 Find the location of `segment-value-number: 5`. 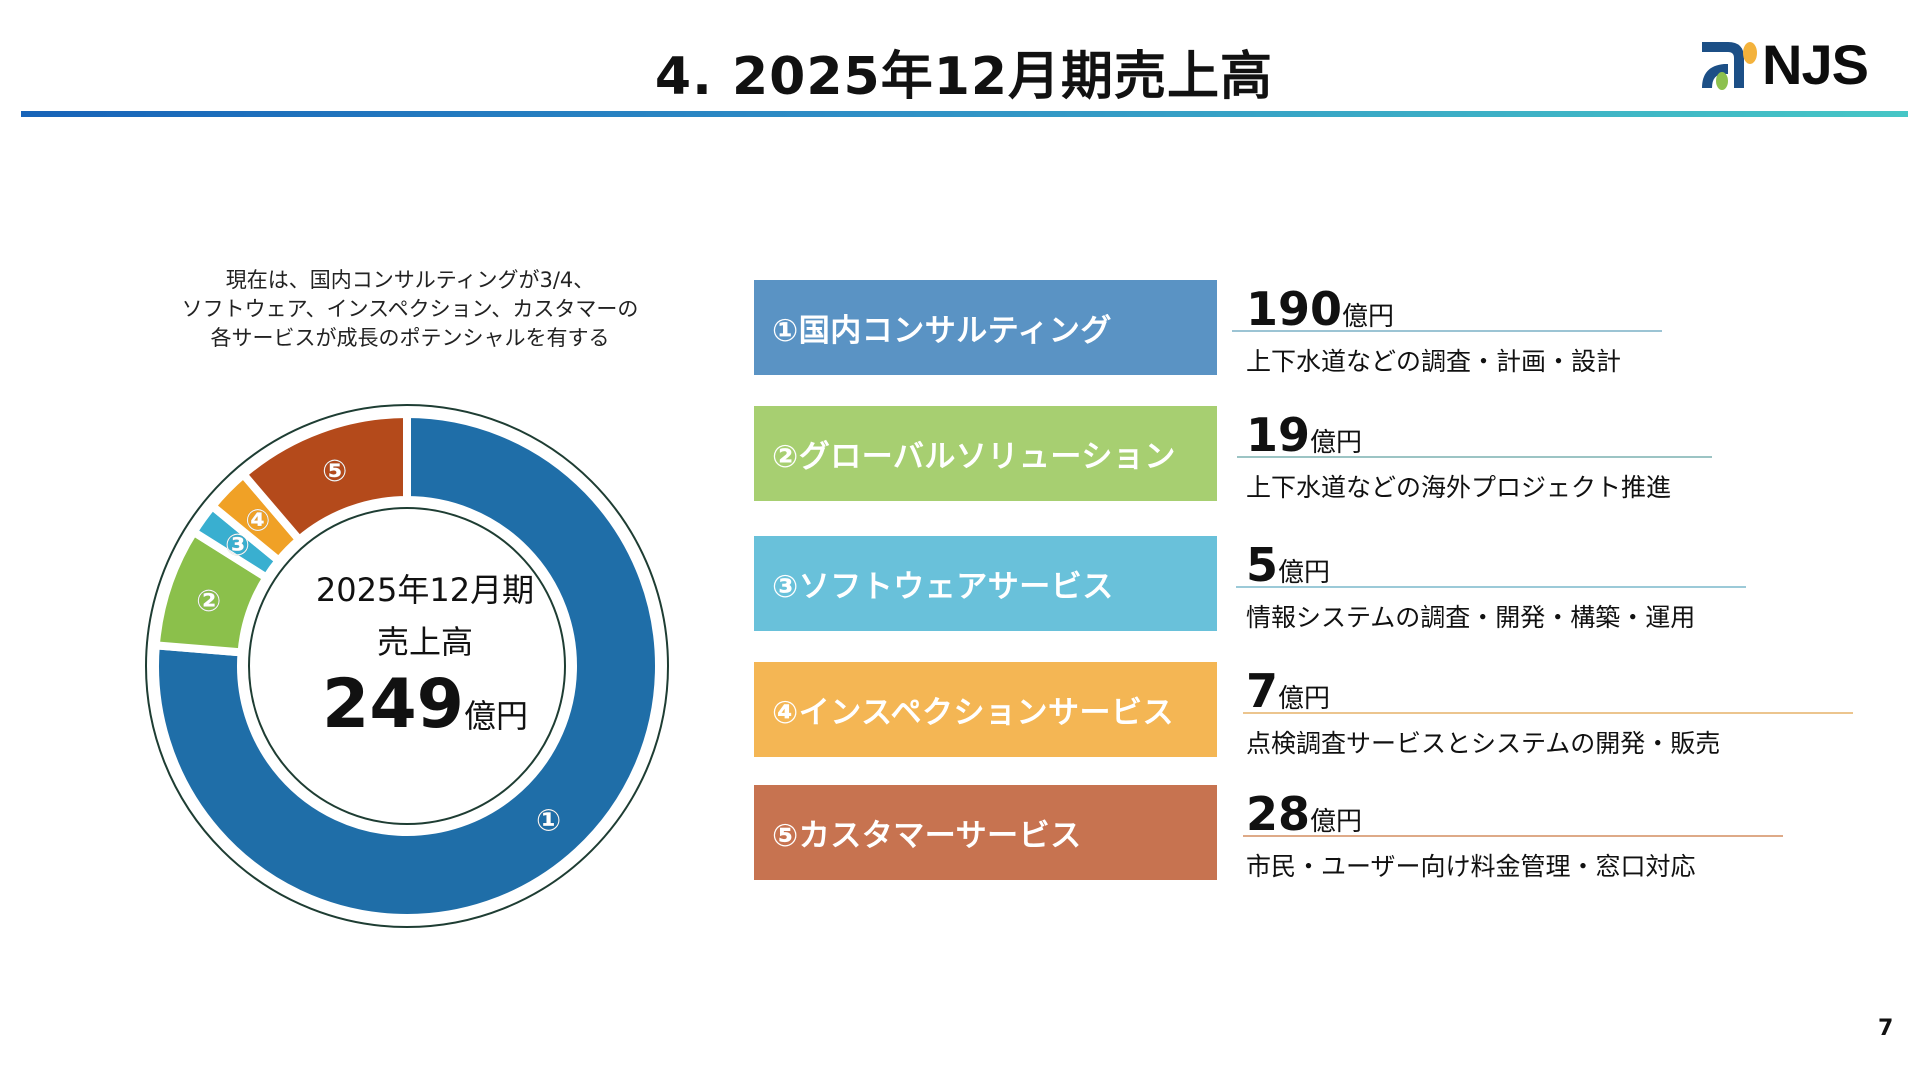

segment-value-number: 5 is located at coordinates (1262, 565).